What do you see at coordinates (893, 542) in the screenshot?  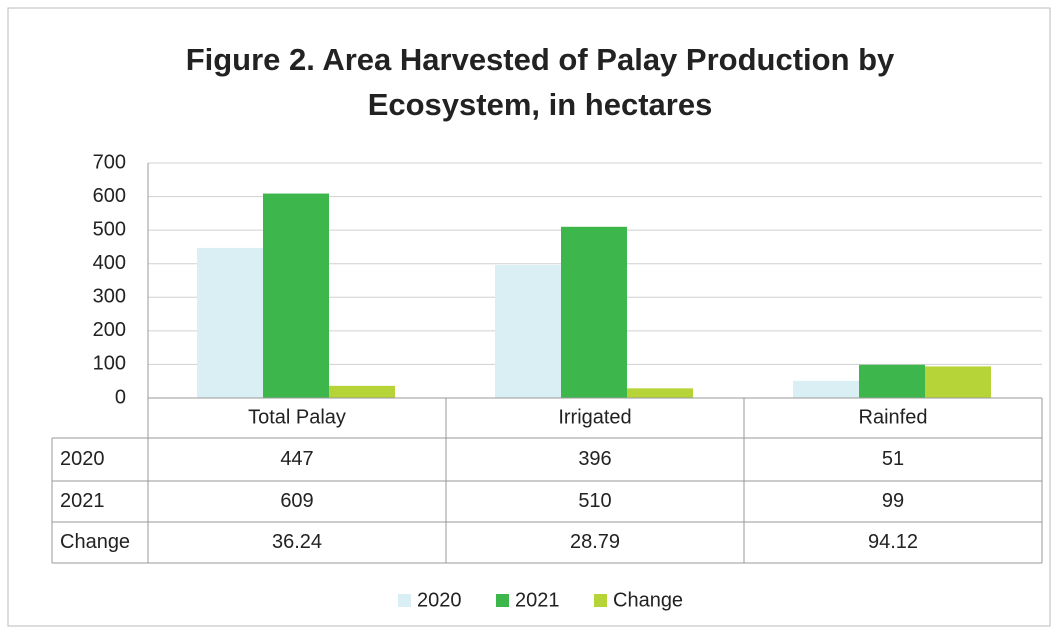 I see `table-cell: 94.12` at bounding box center [893, 542].